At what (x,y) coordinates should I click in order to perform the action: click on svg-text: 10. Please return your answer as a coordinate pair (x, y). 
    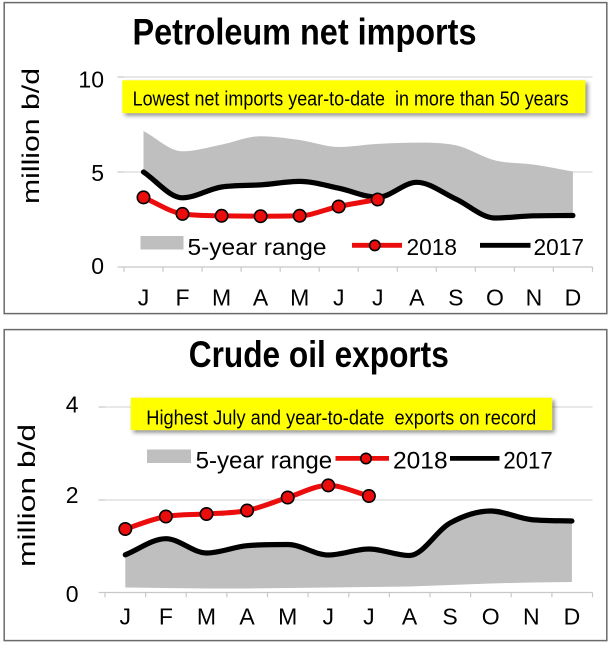
    Looking at the image, I should click on (91, 80).